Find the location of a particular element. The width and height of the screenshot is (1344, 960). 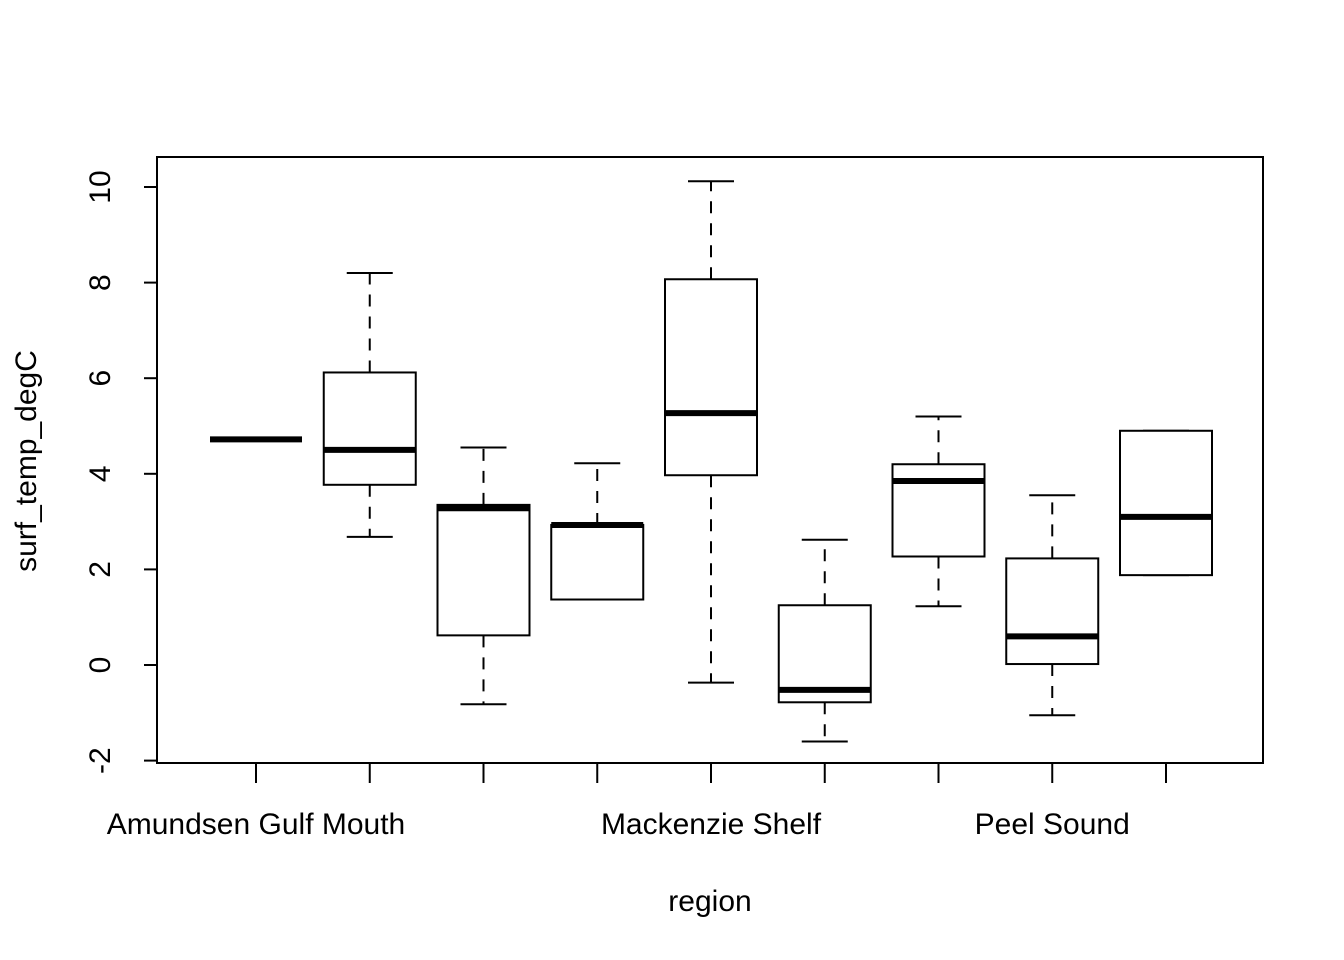

y-tick-label: 4 is located at coordinates (100, 473).